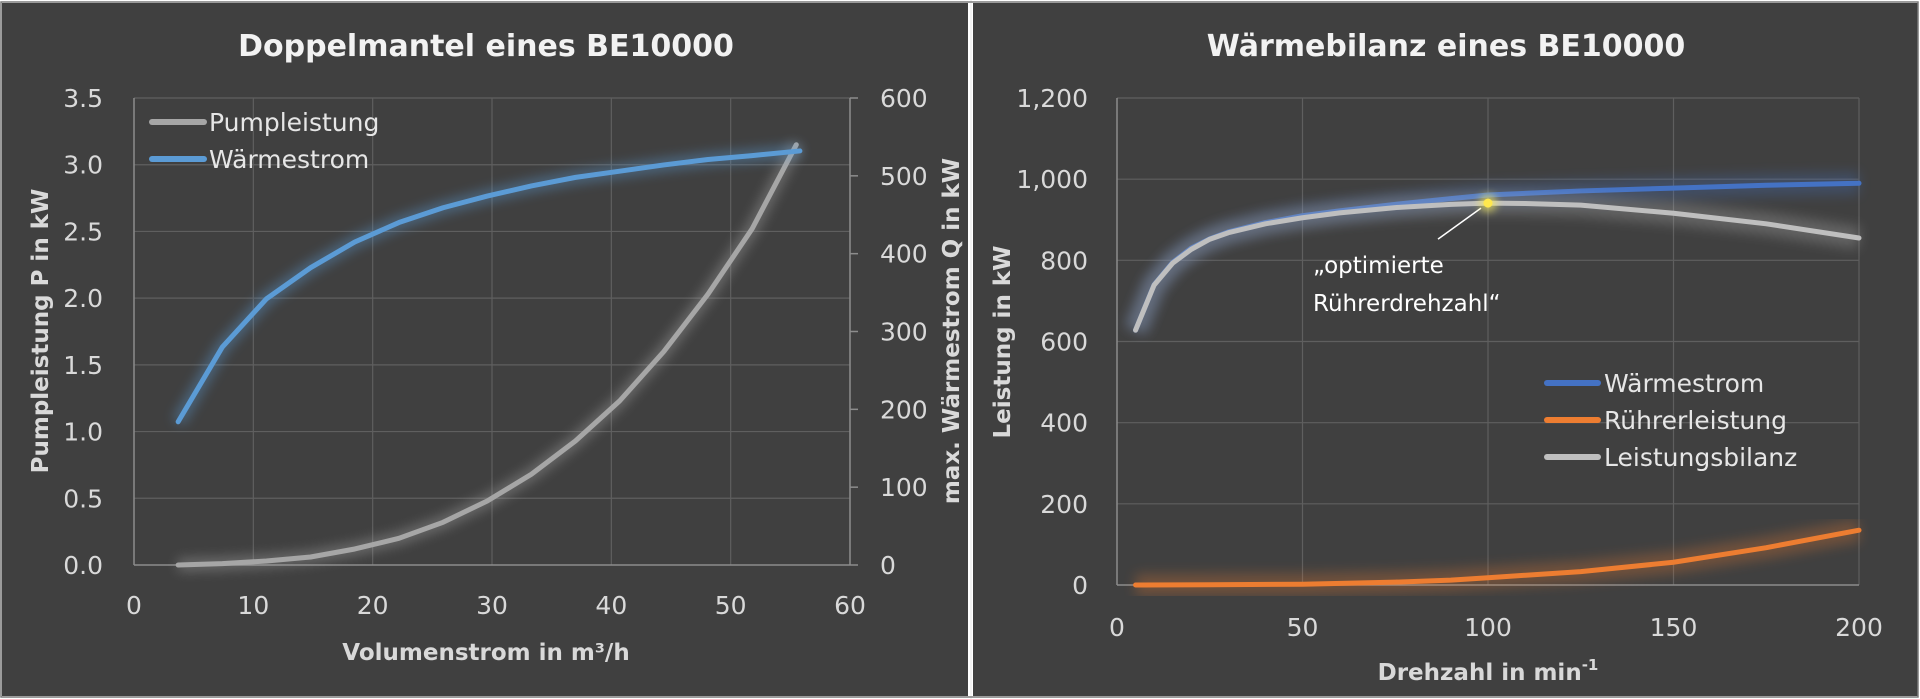 The width and height of the screenshot is (1920, 699). What do you see at coordinates (888, 565) in the screenshot?
I see `y2-tick-label: 0` at bounding box center [888, 565].